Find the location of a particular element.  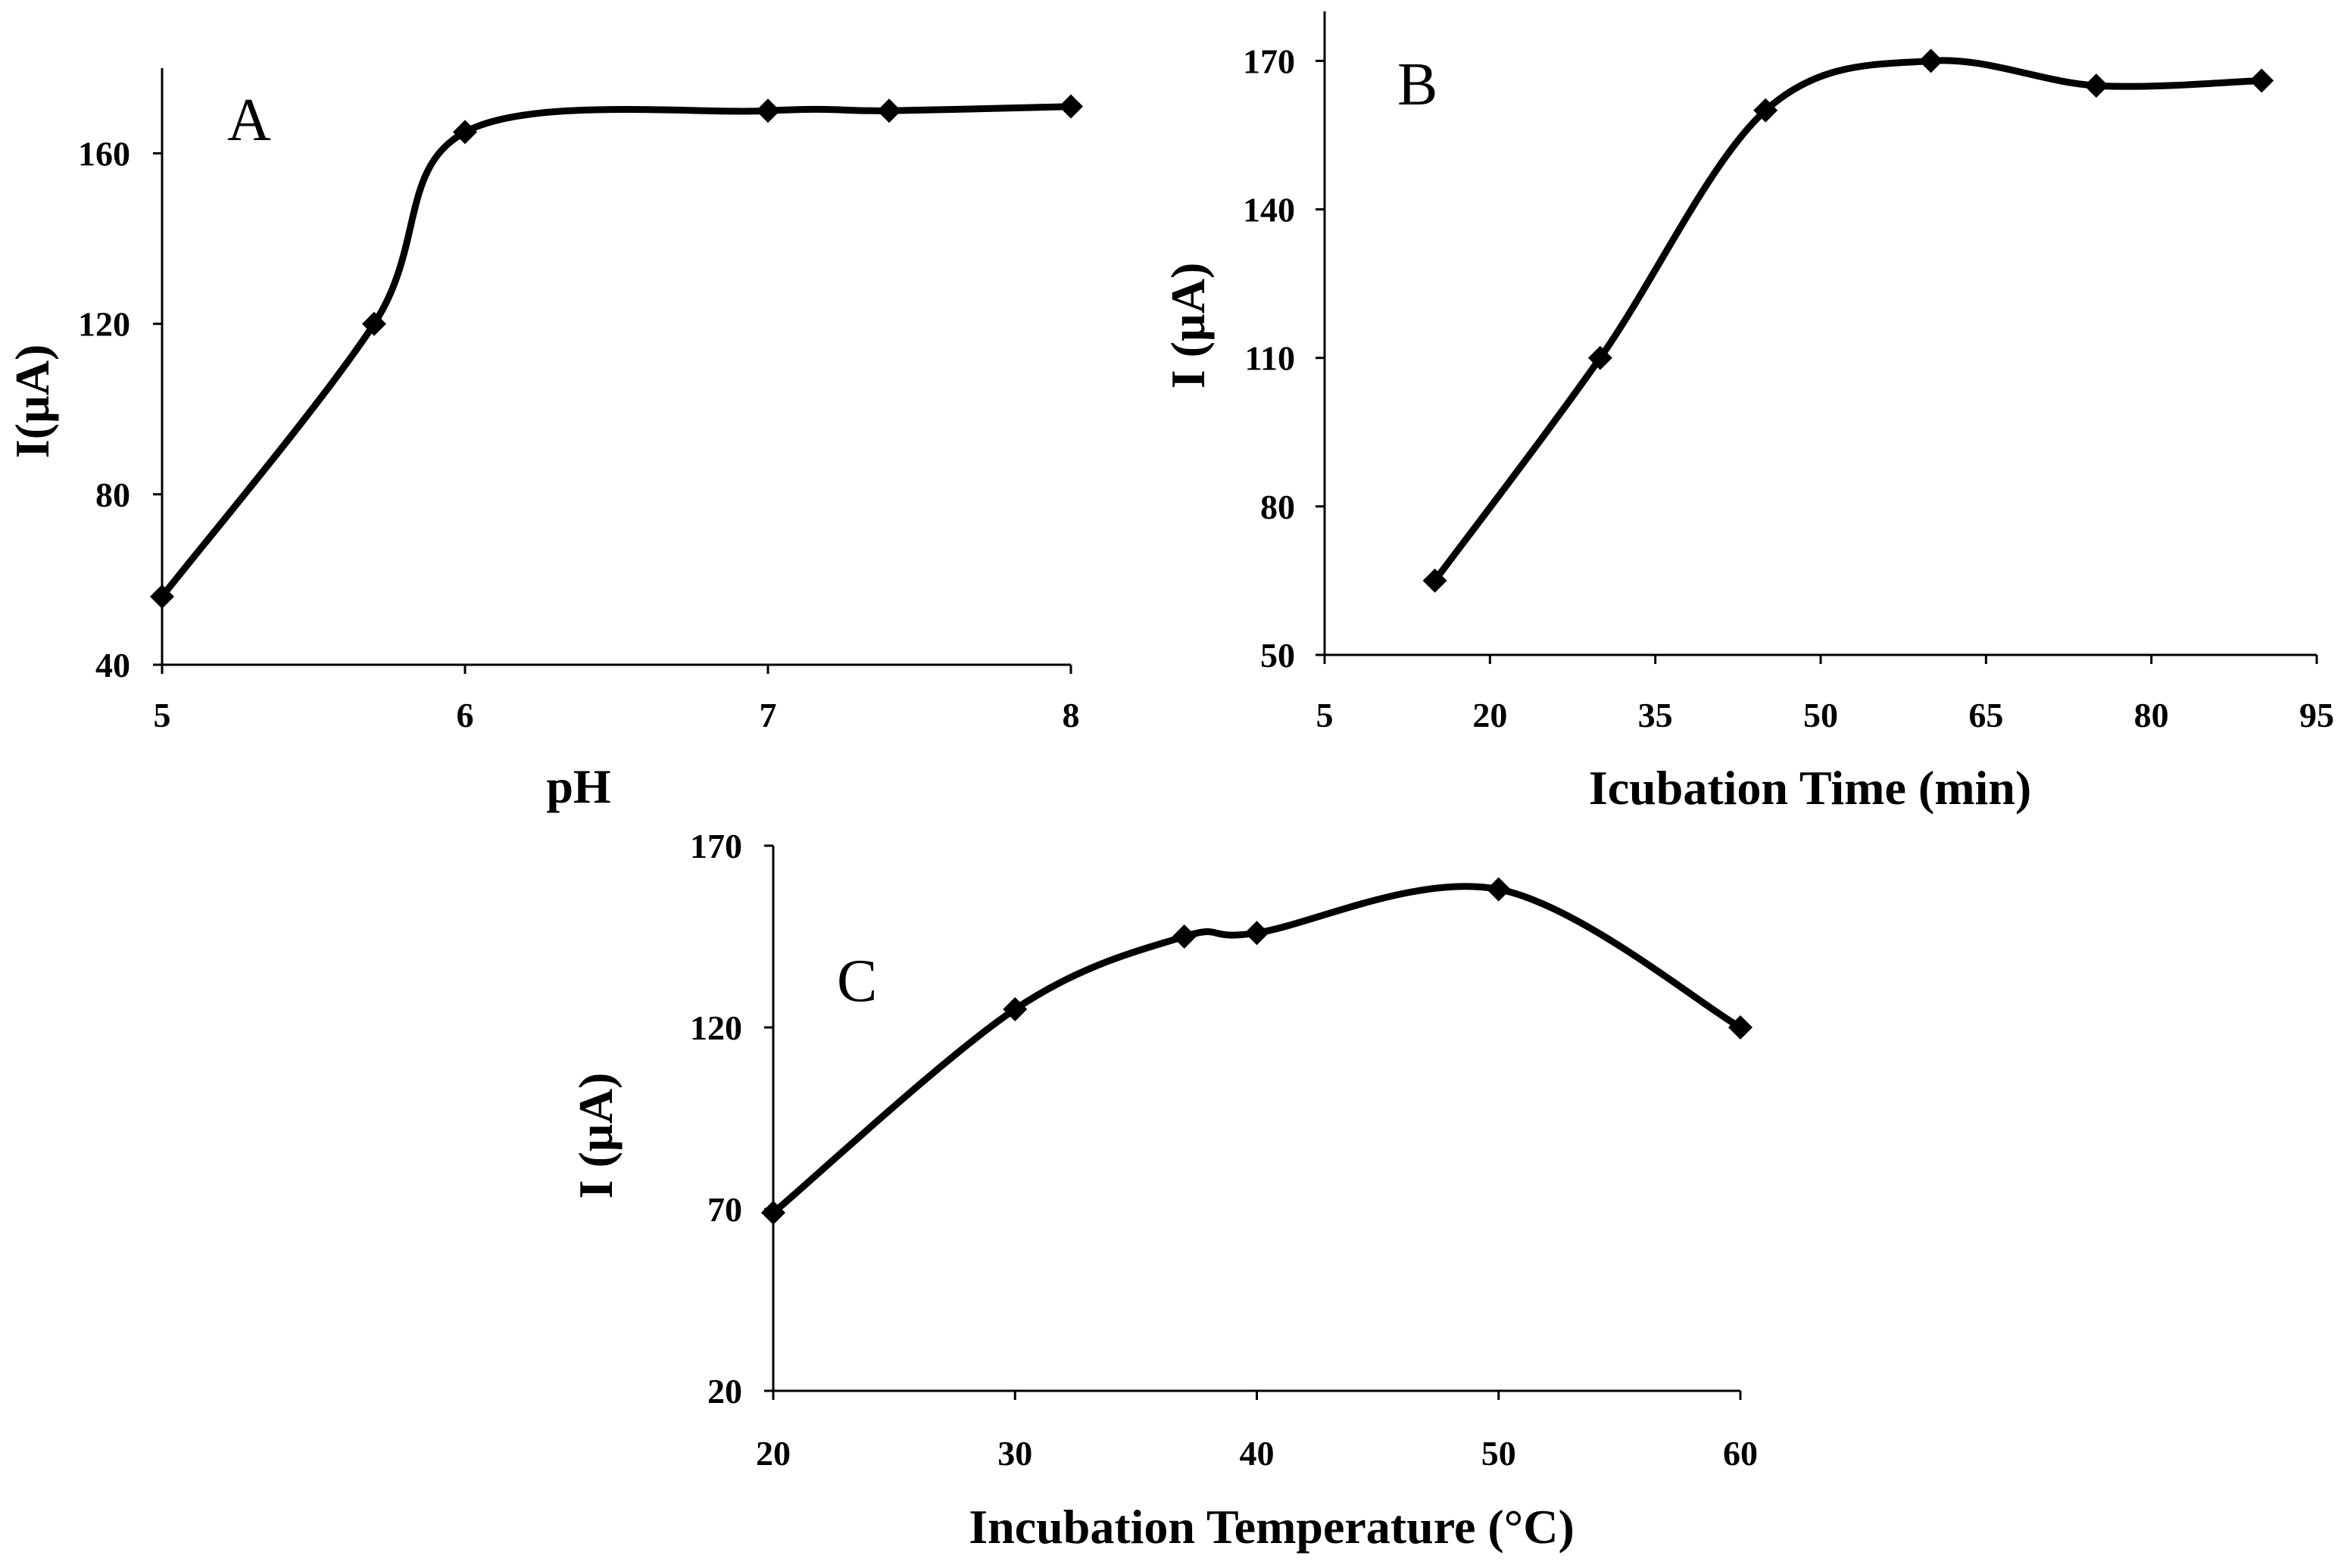

x-axis-title: Icubation Time (min) is located at coordinates (1810, 788).